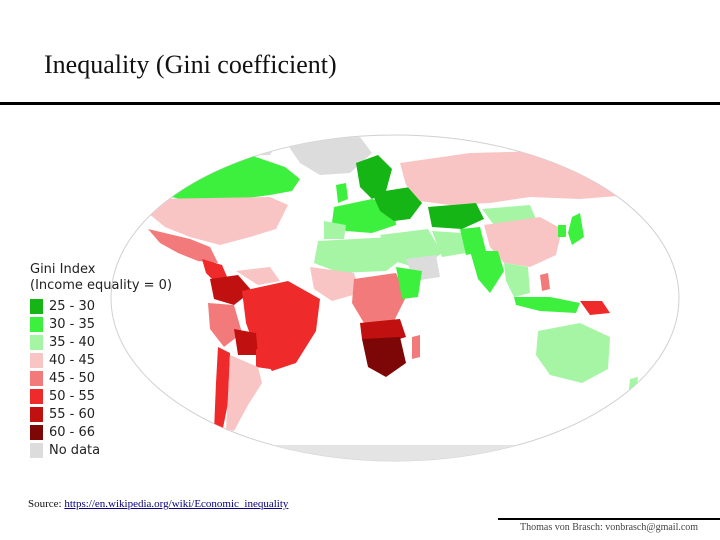  What do you see at coordinates (358, 255) in the screenshot?
I see `region-north-africa` at bounding box center [358, 255].